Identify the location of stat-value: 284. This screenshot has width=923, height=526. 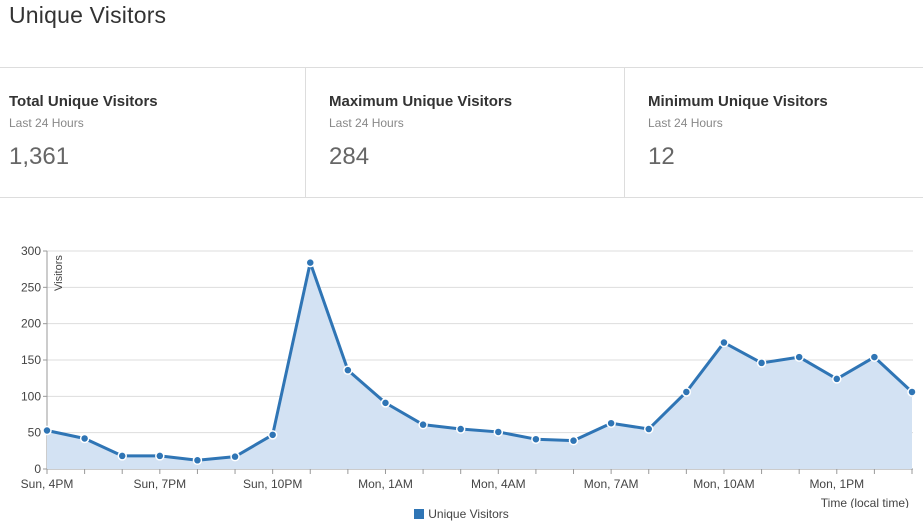
(349, 156).